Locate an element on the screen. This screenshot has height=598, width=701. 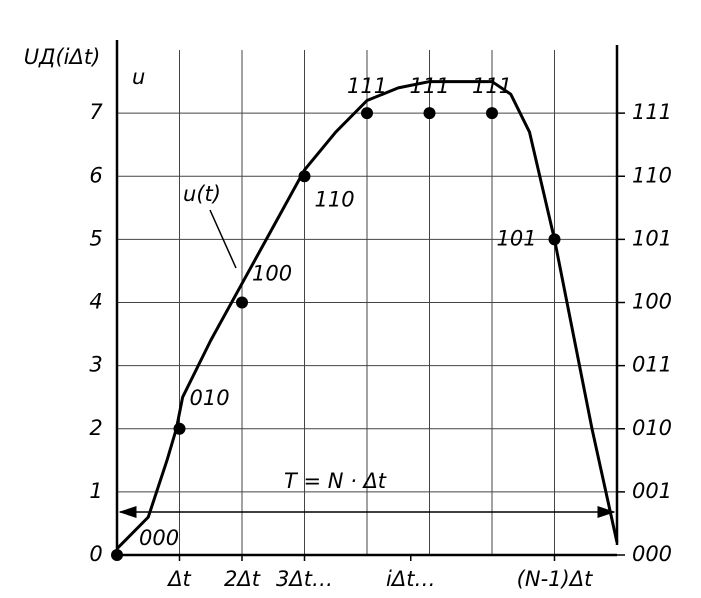
code-label: 000 is located at coordinates (159, 538).